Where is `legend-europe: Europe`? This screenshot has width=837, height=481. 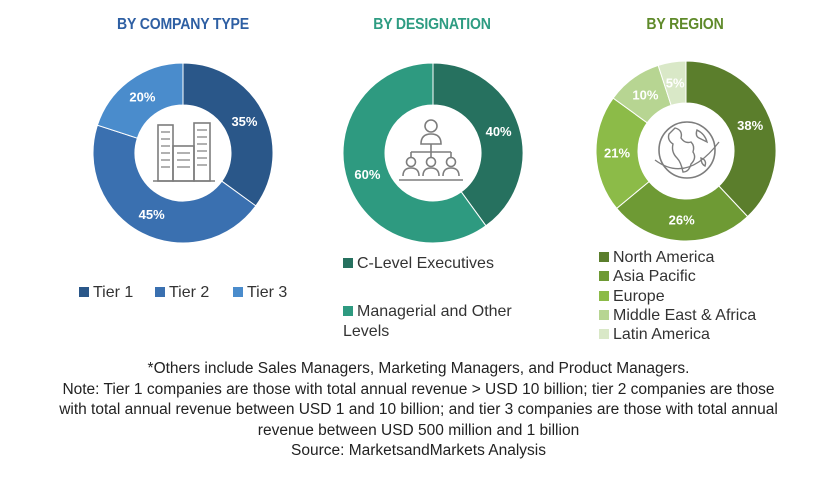 legend-europe: Europe is located at coordinates (632, 297).